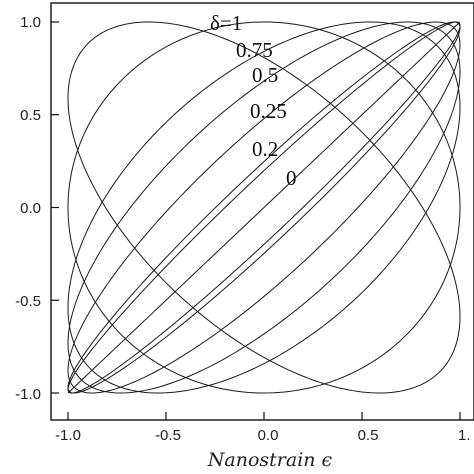 The height and width of the screenshot is (474, 474). I want to click on y-tick-label: 0.5, so click(30, 115).